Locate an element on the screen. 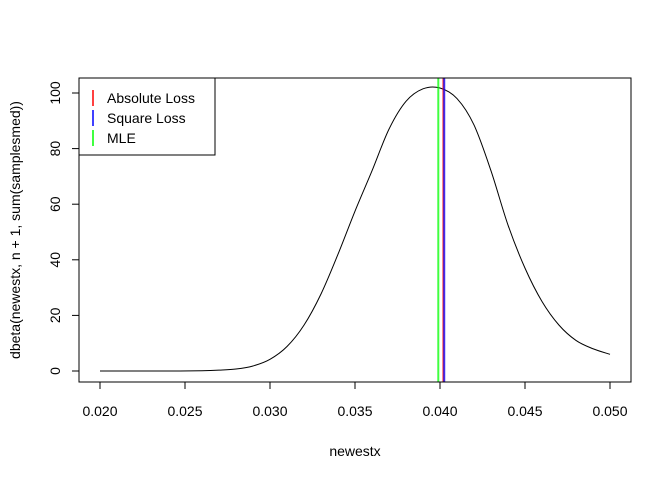 The width and height of the screenshot is (672, 480). y-tick-label: 80 is located at coordinates (55, 149).